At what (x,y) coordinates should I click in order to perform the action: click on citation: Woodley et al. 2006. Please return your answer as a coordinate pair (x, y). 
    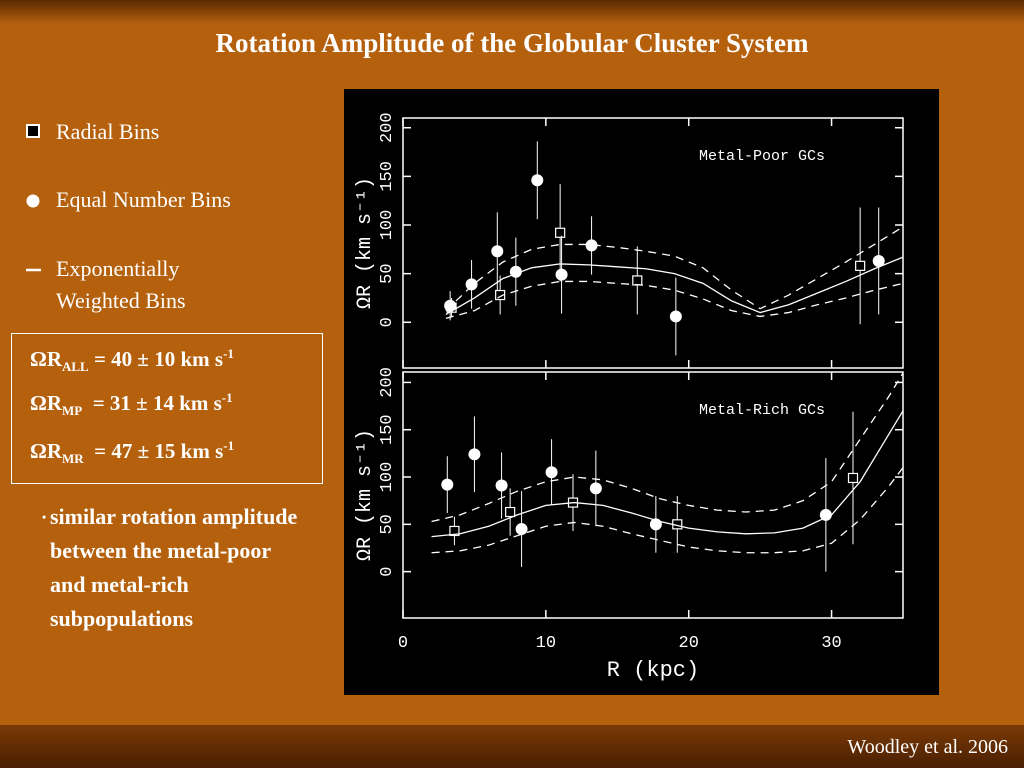
    Looking at the image, I should click on (927, 747).